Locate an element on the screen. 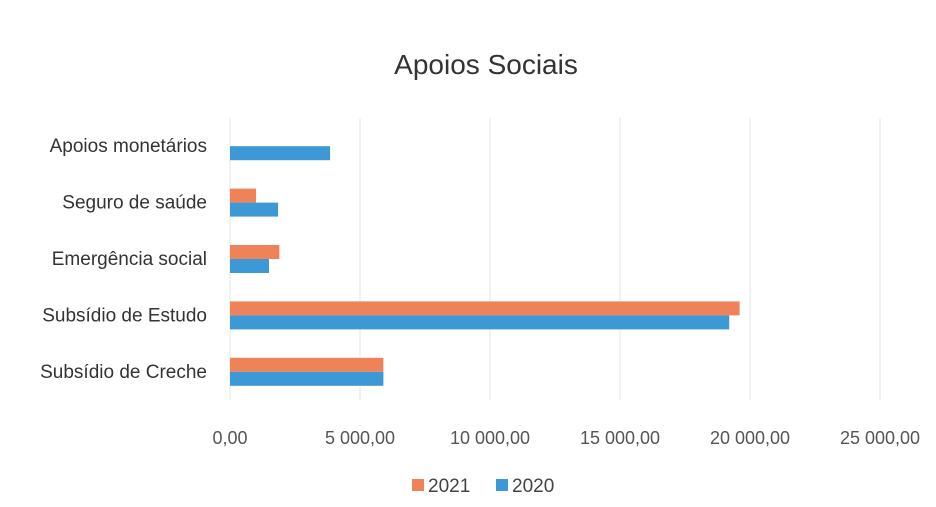  category-label: Apoios monetários is located at coordinates (128, 146).